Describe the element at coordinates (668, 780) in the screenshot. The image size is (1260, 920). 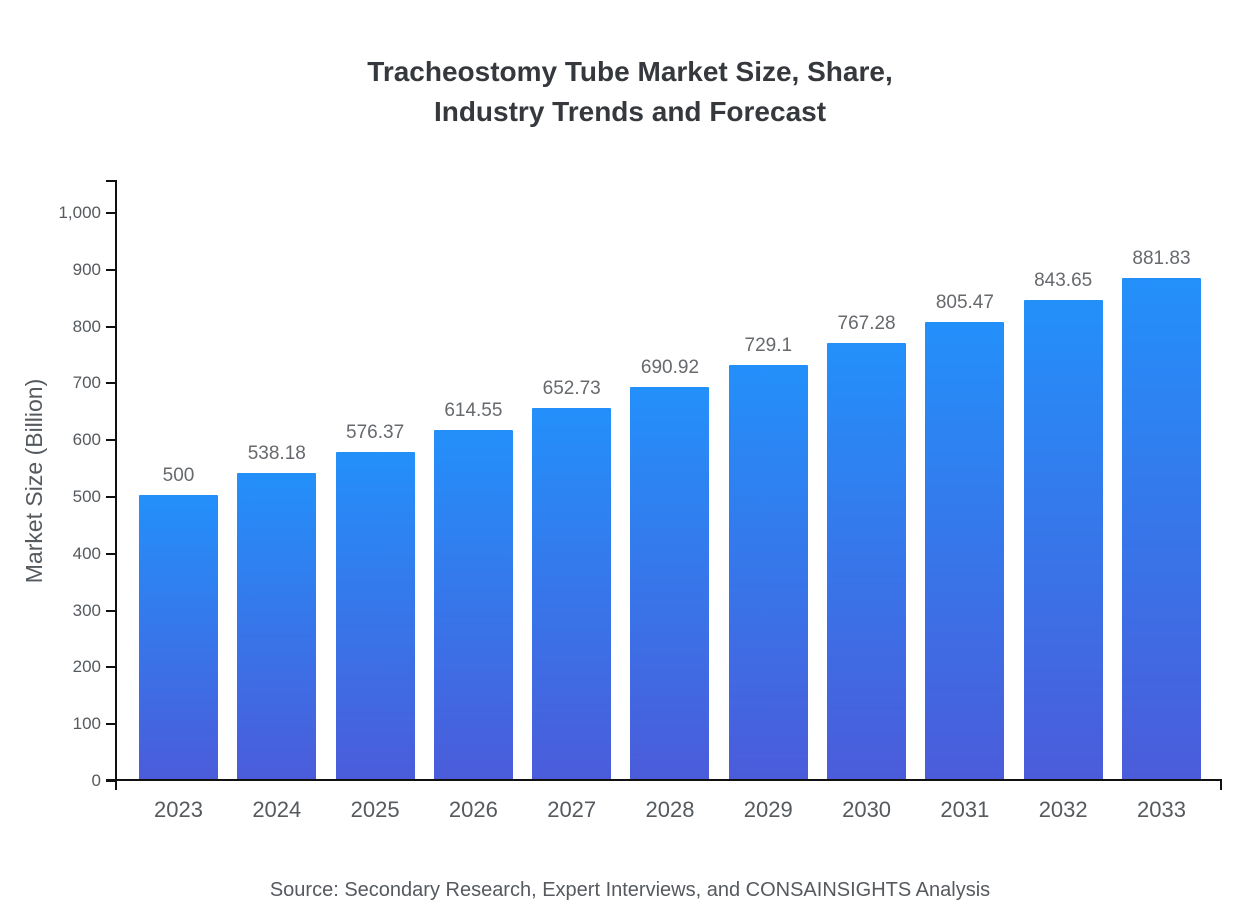
I see `x-axis-line` at that location.